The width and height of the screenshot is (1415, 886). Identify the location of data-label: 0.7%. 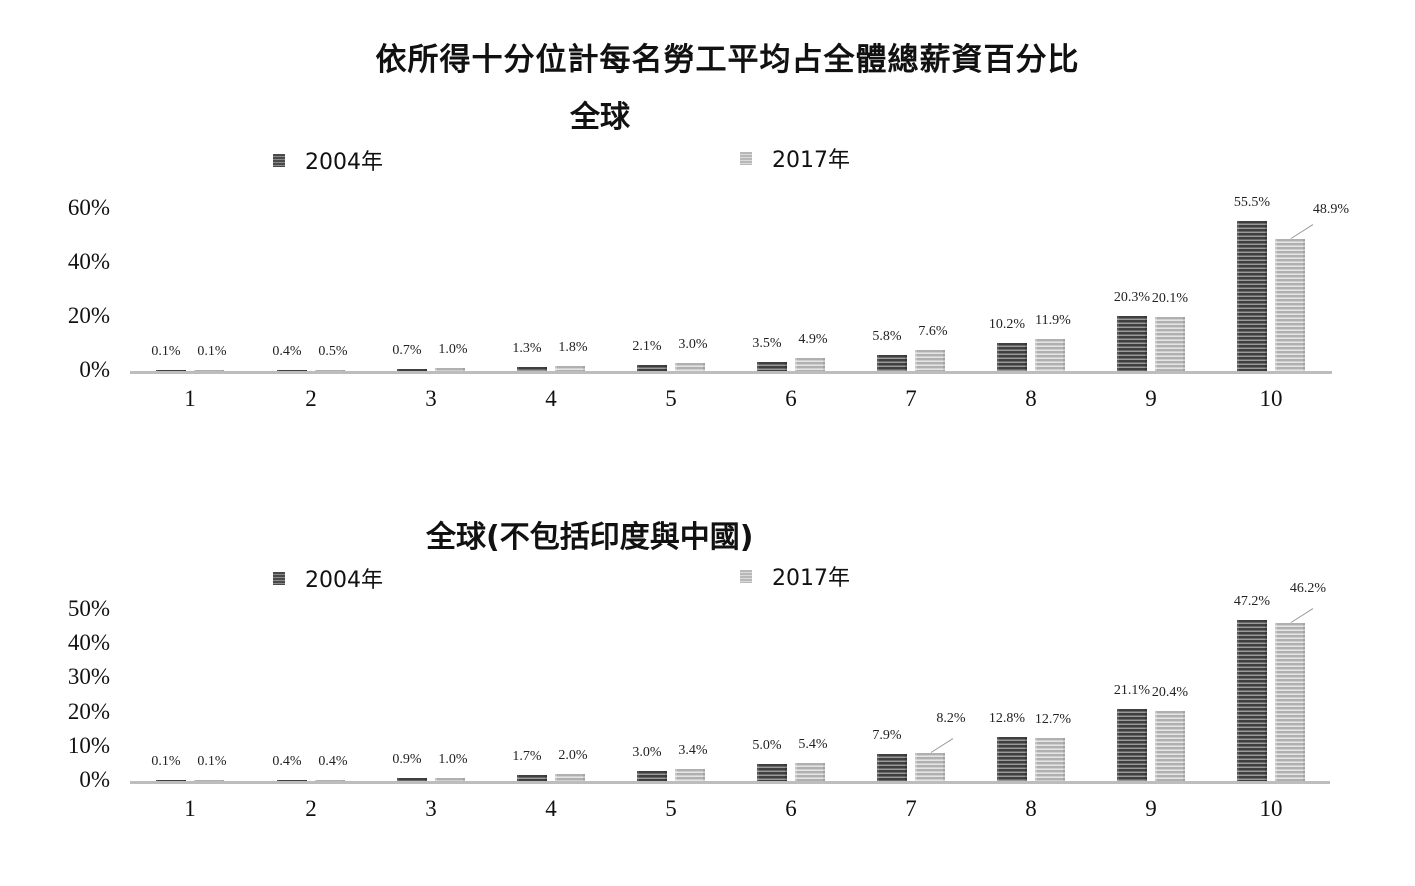
(407, 351).